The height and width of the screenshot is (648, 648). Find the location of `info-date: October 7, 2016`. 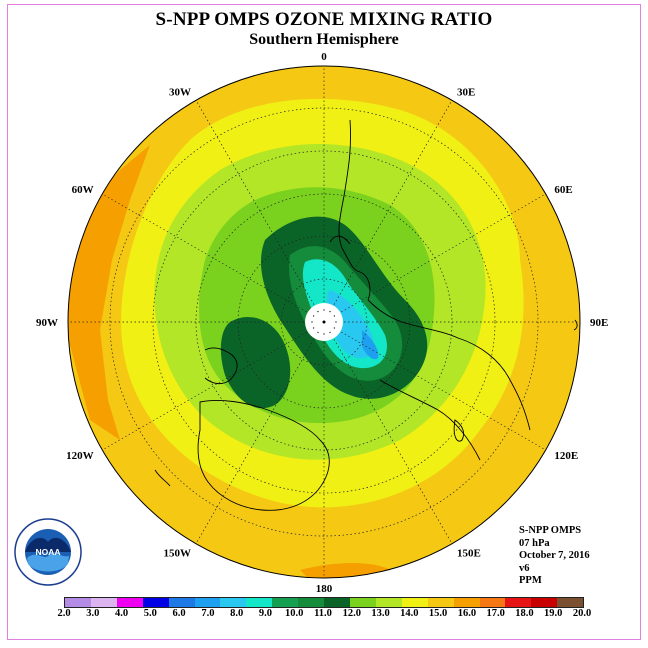

info-date: October 7, 2016 is located at coordinates (554, 555).